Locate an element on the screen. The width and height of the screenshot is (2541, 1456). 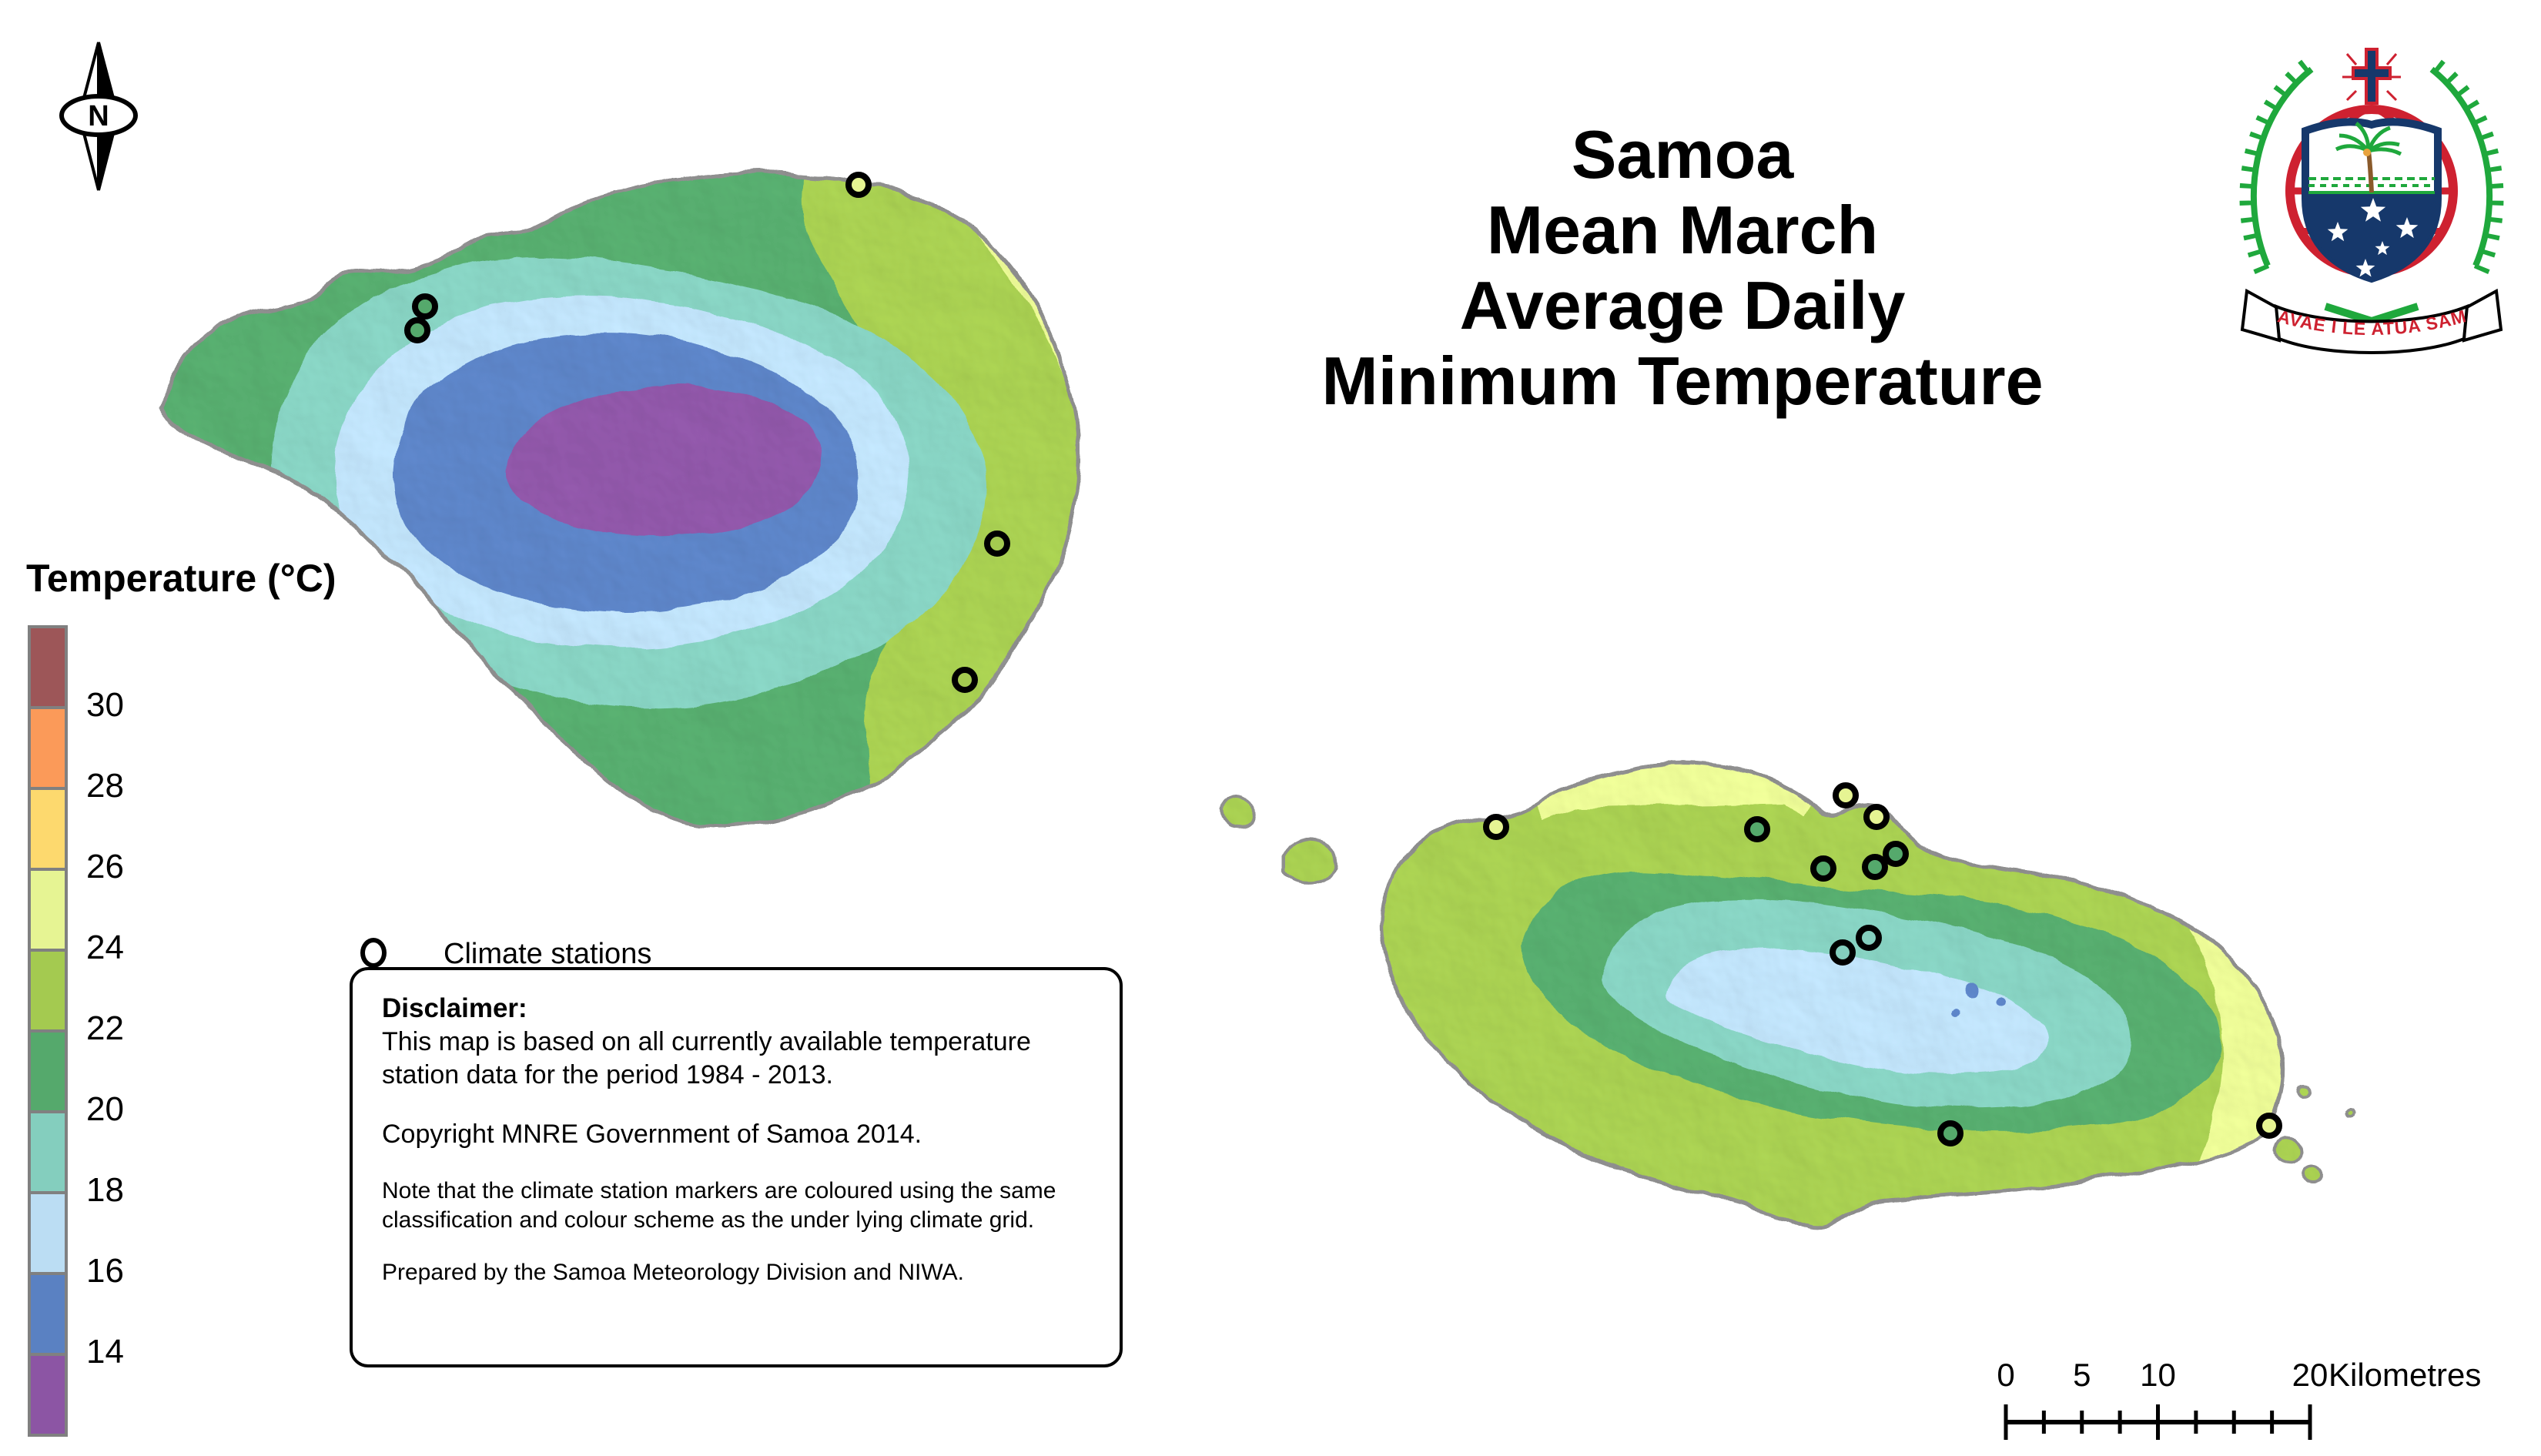
map-title-line: Mean March is located at coordinates (1682, 230).